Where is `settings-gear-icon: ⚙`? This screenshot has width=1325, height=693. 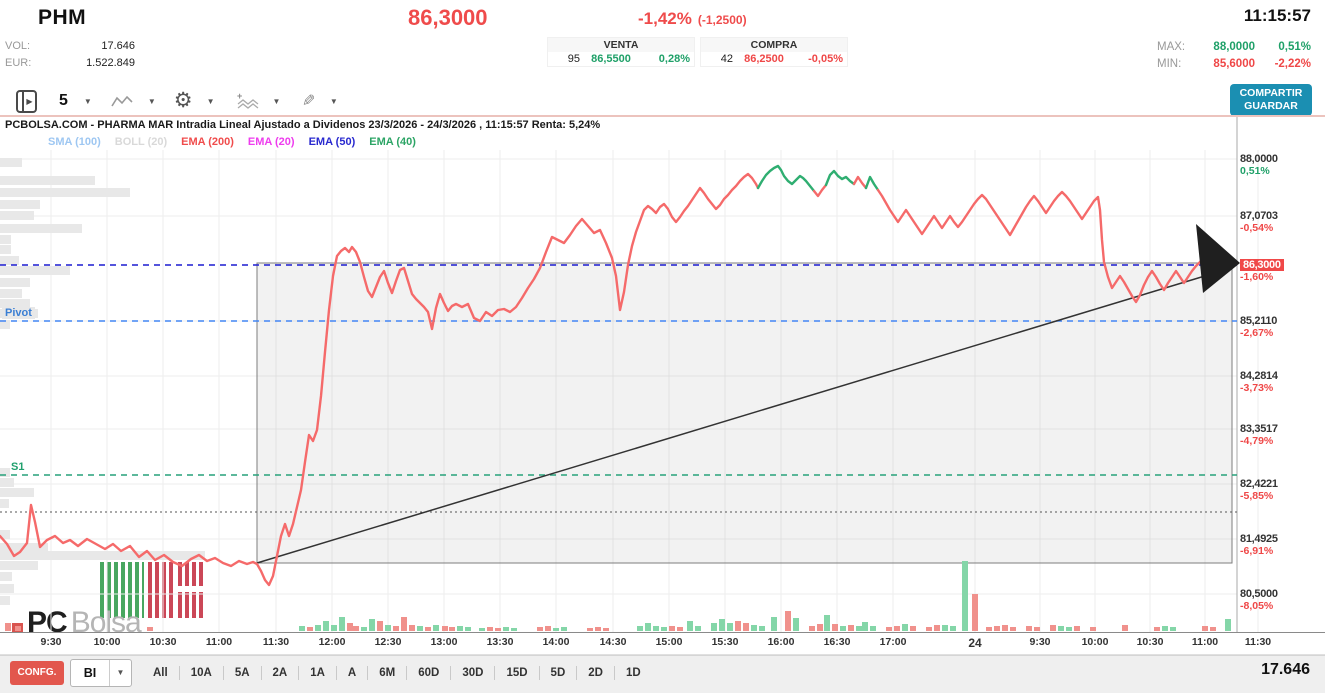
settings-gear-icon: ⚙ is located at coordinates (183, 100).